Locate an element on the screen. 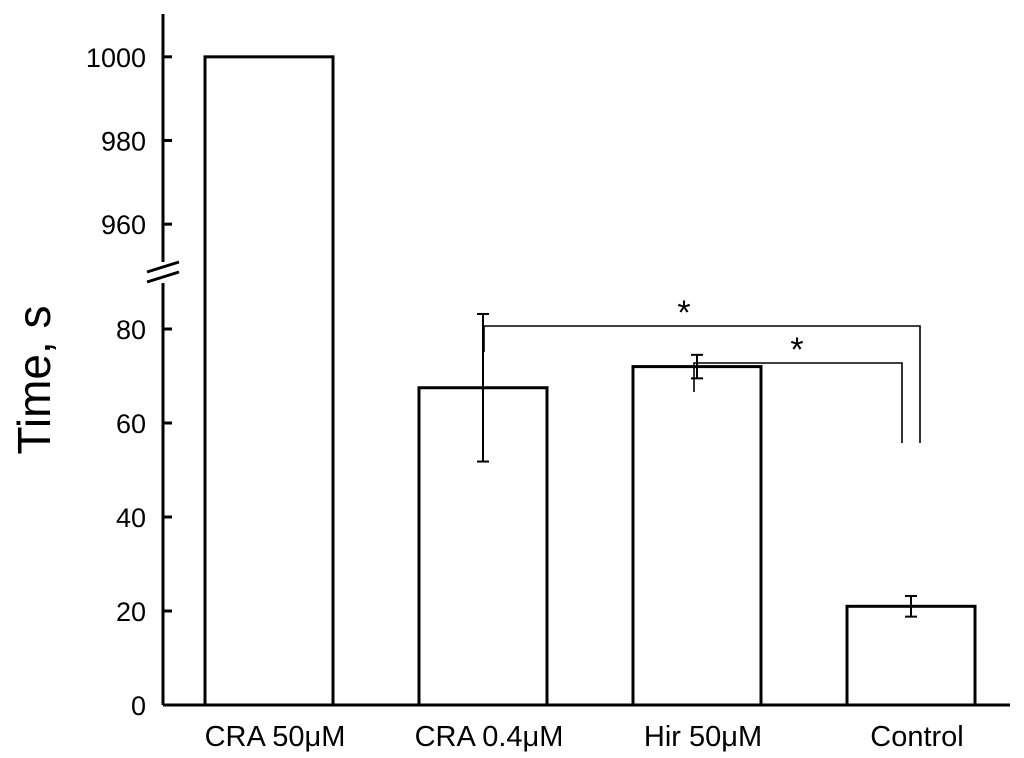  category-labels: CRA 50μM CRA 0.4μM Hir 50μM Control is located at coordinates (584, 737).